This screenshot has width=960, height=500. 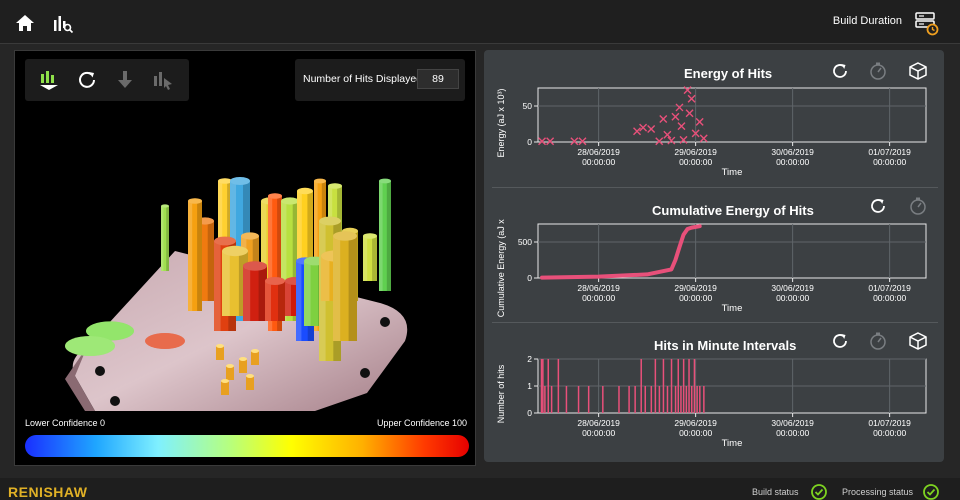 I want to click on hits-displayed-input: 89, so click(x=438, y=79).